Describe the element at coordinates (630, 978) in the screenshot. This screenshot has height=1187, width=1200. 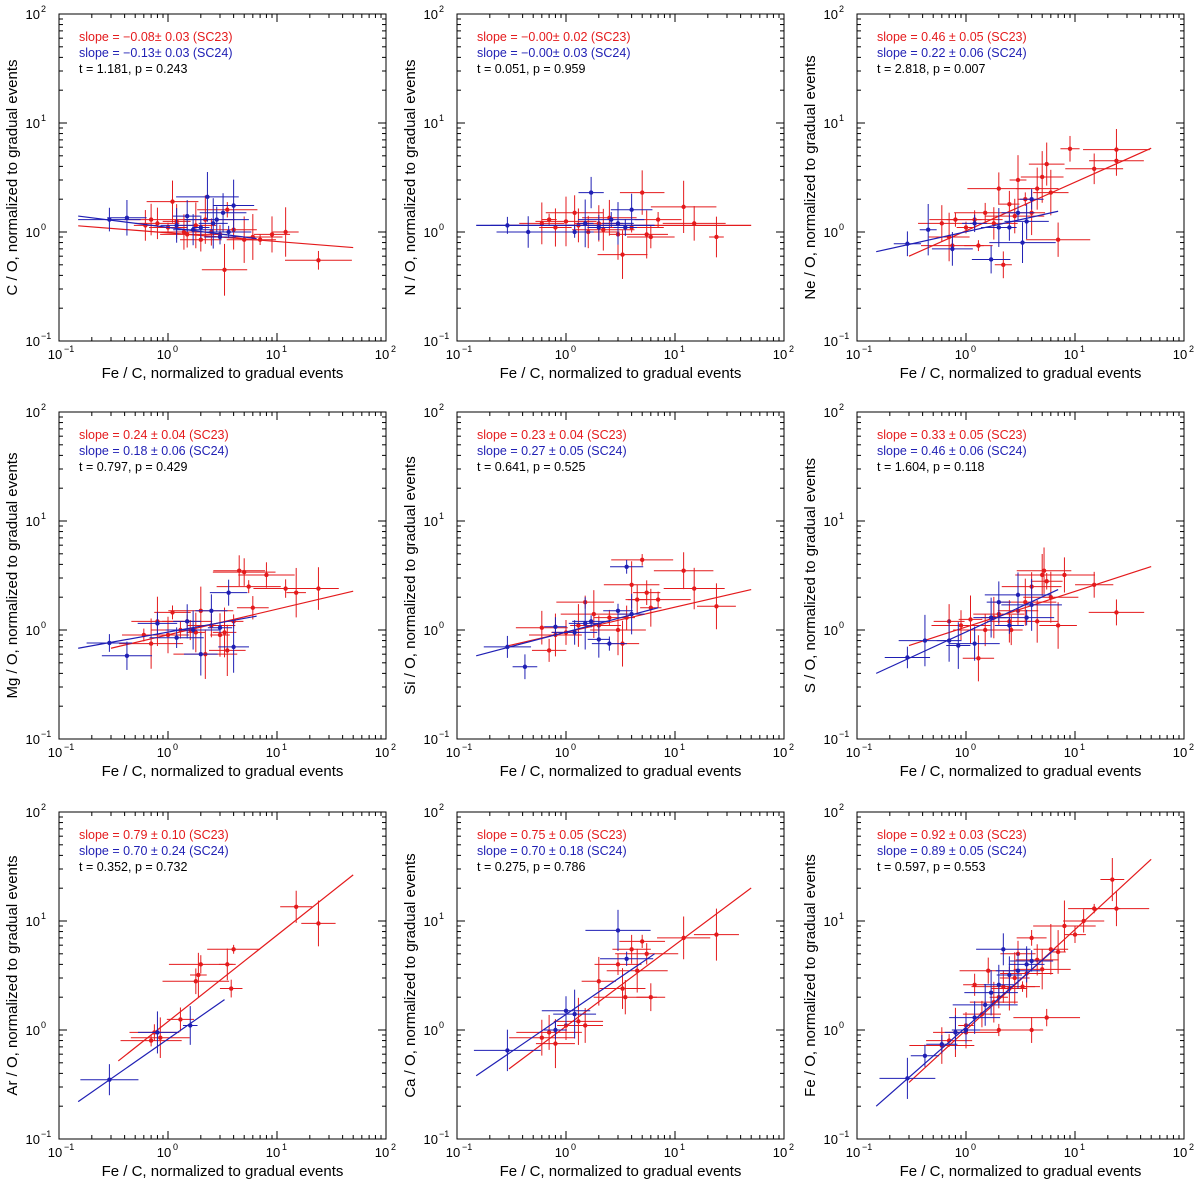
I see `fit-line-sc23` at that location.